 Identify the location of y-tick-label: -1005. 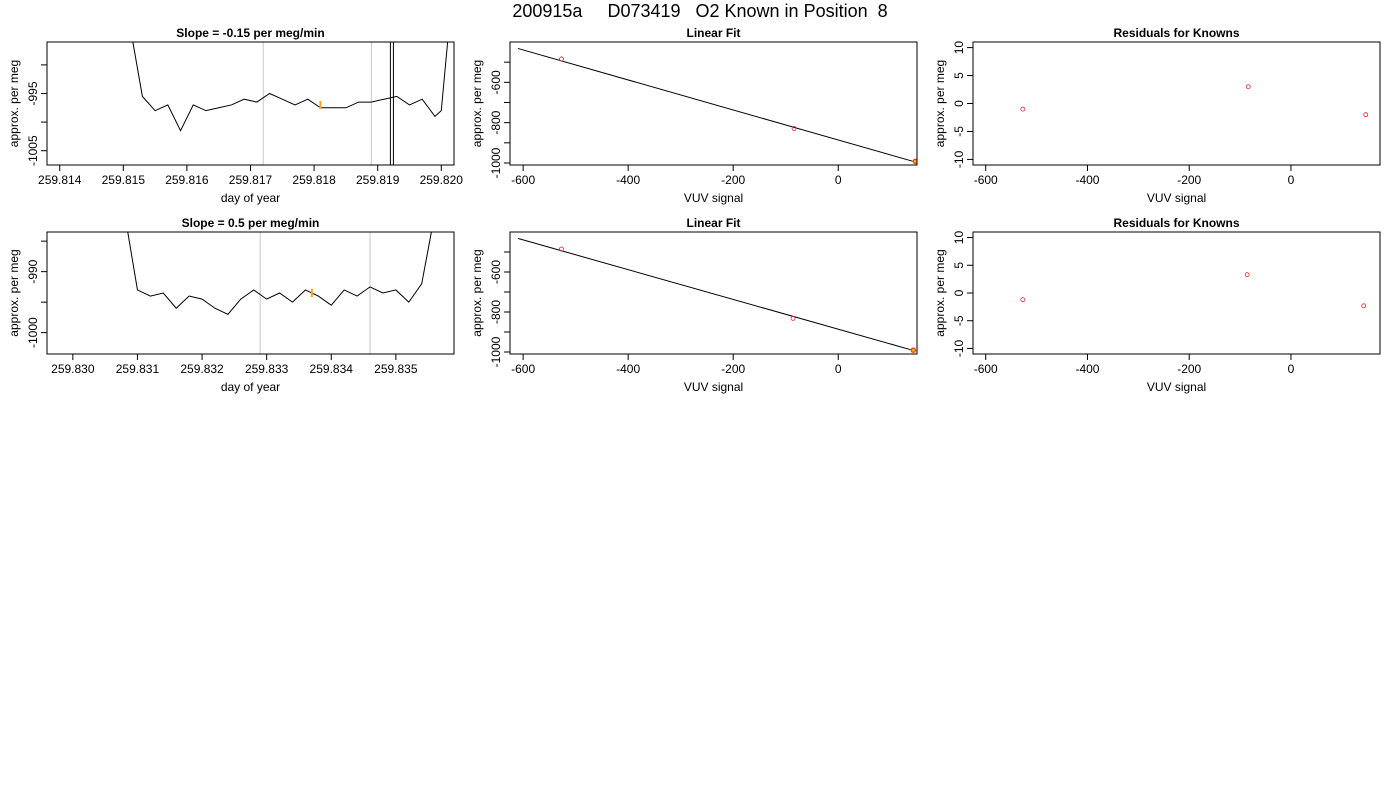
(33, 150).